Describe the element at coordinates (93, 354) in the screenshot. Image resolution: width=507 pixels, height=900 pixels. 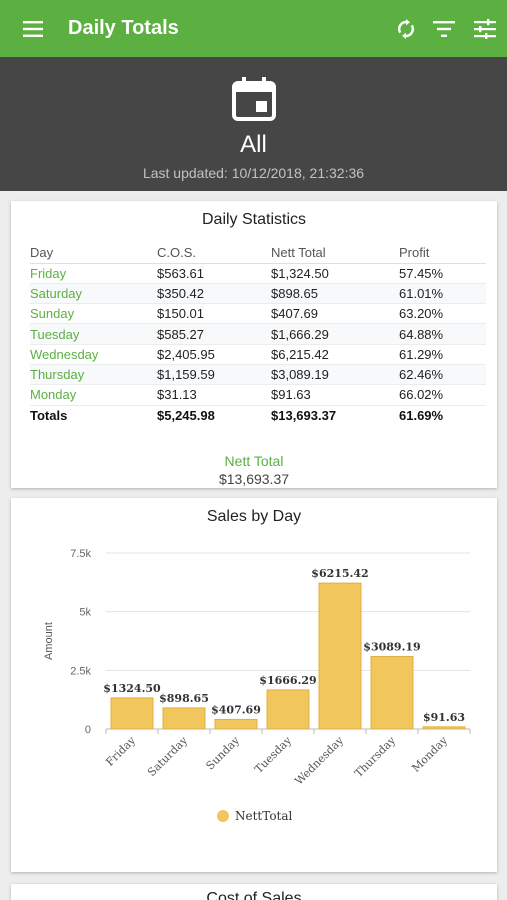
I see `row-day: Wednesday` at that location.